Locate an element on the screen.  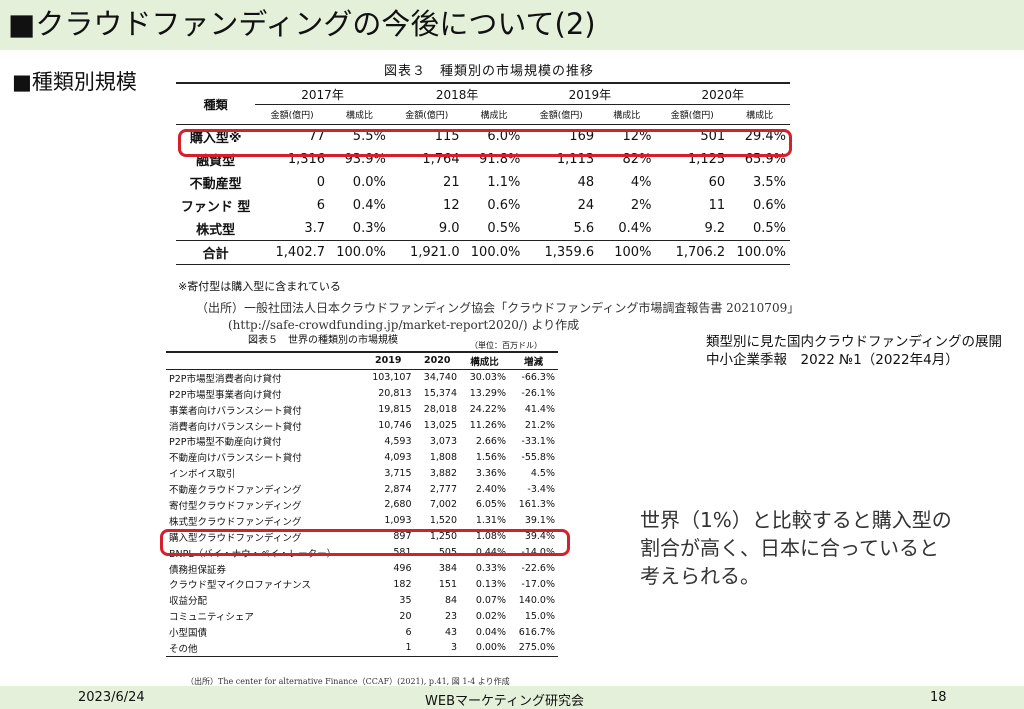
value-cell: -66.3% is located at coordinates (538, 378).